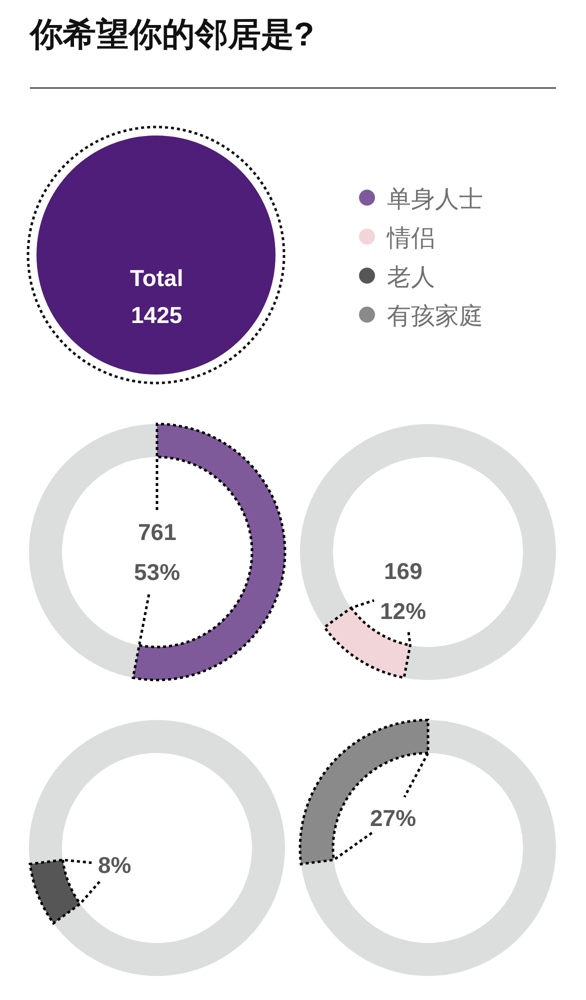 This screenshot has height=1000, width=586. What do you see at coordinates (156, 315) in the screenshot?
I see `text: 1425` at bounding box center [156, 315].